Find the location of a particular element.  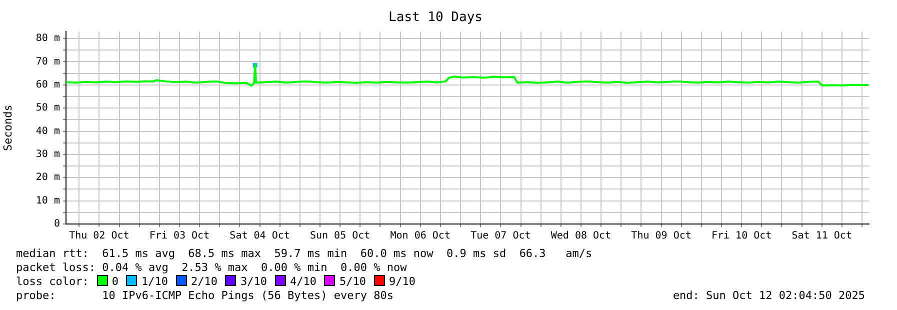

x-tick-label: Fri 10 Oct is located at coordinates (741, 236).